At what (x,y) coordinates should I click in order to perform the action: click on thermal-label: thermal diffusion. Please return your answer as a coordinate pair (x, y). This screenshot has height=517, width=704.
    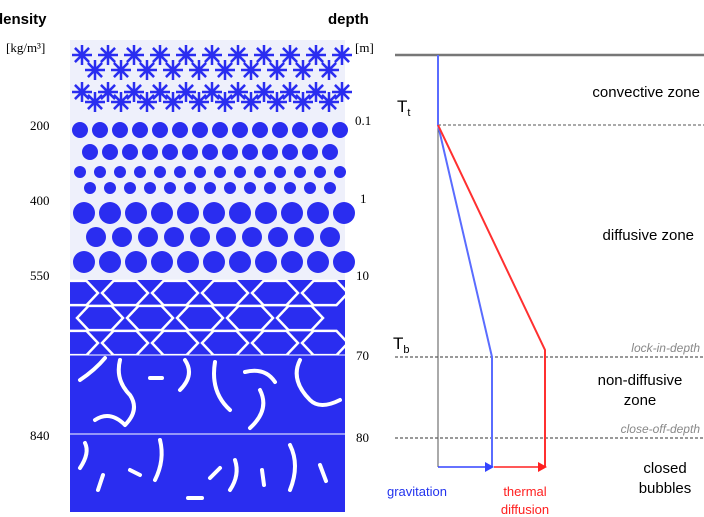
    Looking at the image, I should click on (525, 500).